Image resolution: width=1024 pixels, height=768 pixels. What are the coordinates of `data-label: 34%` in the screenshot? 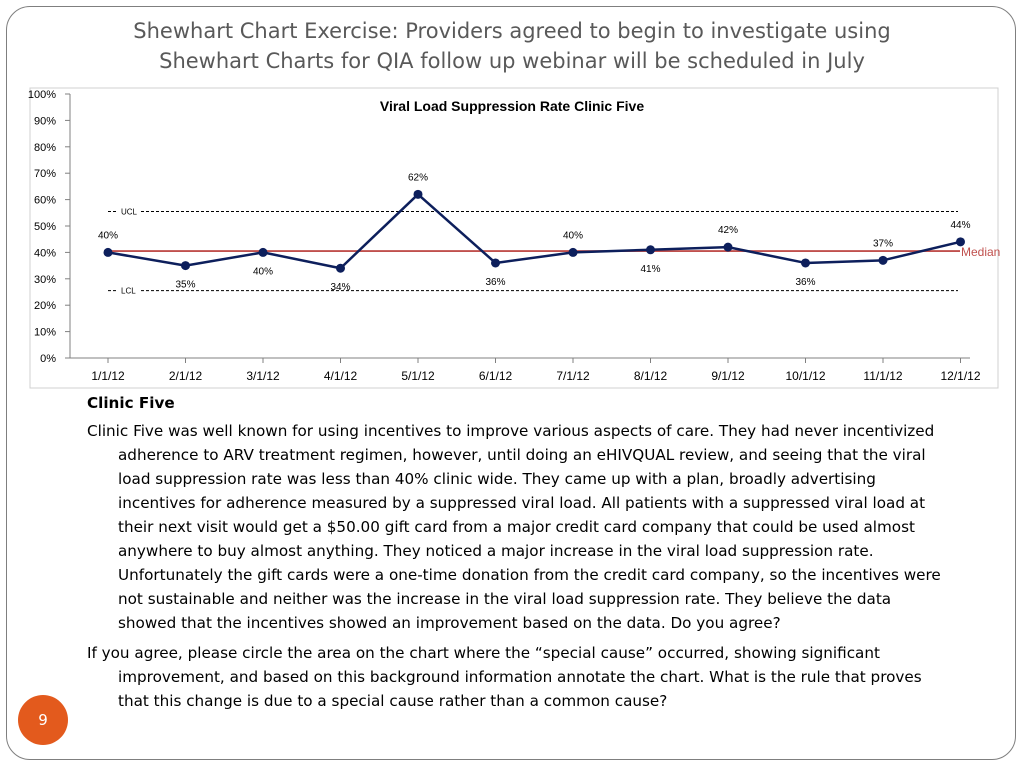 It's located at (340, 287).